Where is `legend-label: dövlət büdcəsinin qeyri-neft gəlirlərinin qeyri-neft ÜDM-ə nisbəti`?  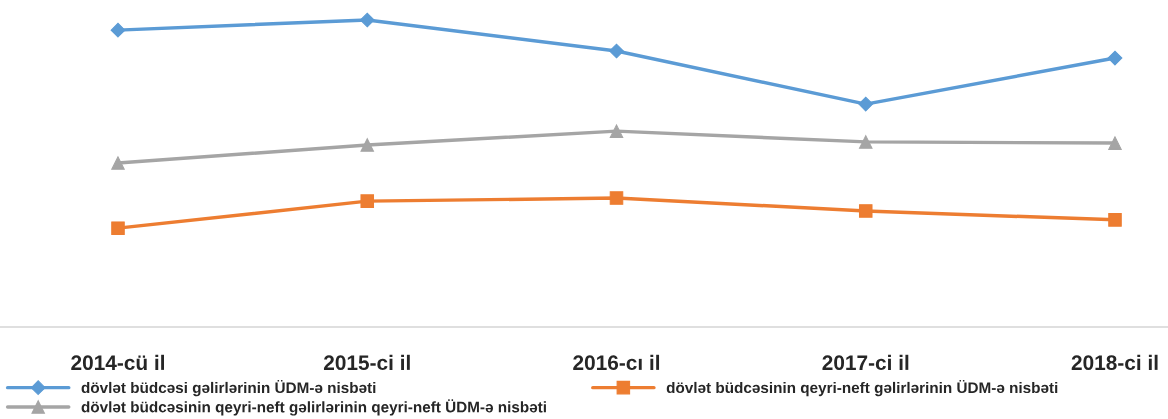
legend-label: dövlət büdcəsinin qeyri-neft gəlirlərinin qeyri-neft ÜDM-ə nisbəti is located at coordinates (313, 407).